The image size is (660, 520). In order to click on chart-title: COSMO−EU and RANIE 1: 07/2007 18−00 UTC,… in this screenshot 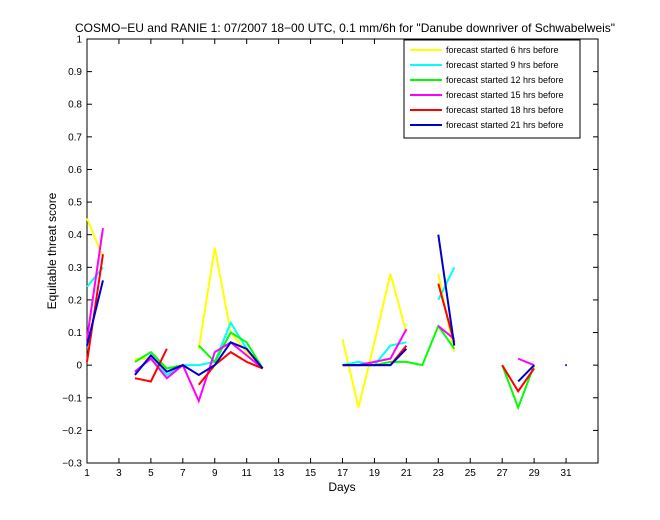, I will do `click(345, 28)`.